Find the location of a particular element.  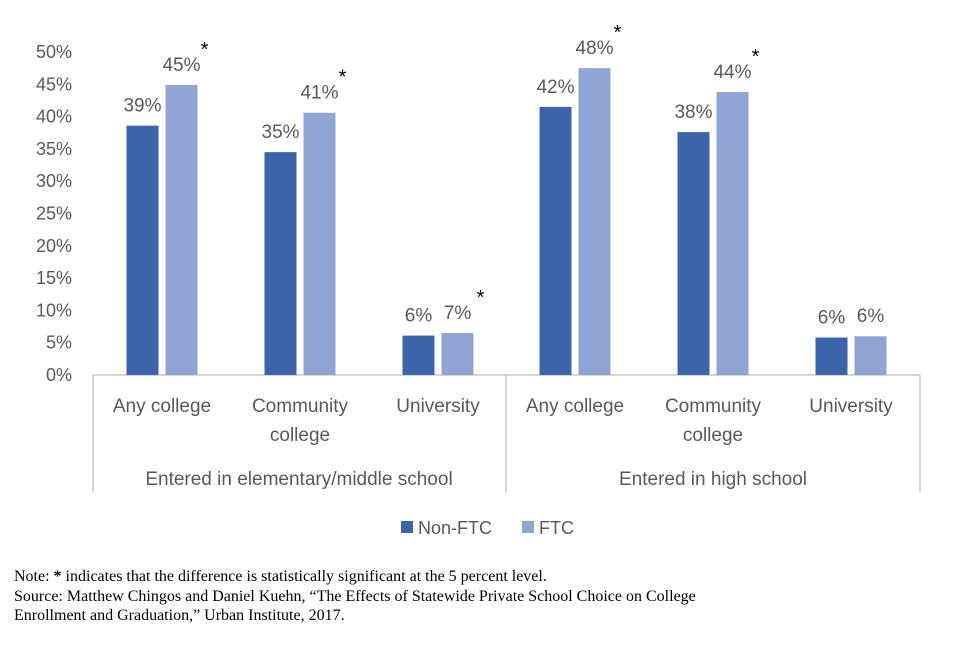

y-tick-label: 30% is located at coordinates (54, 181).